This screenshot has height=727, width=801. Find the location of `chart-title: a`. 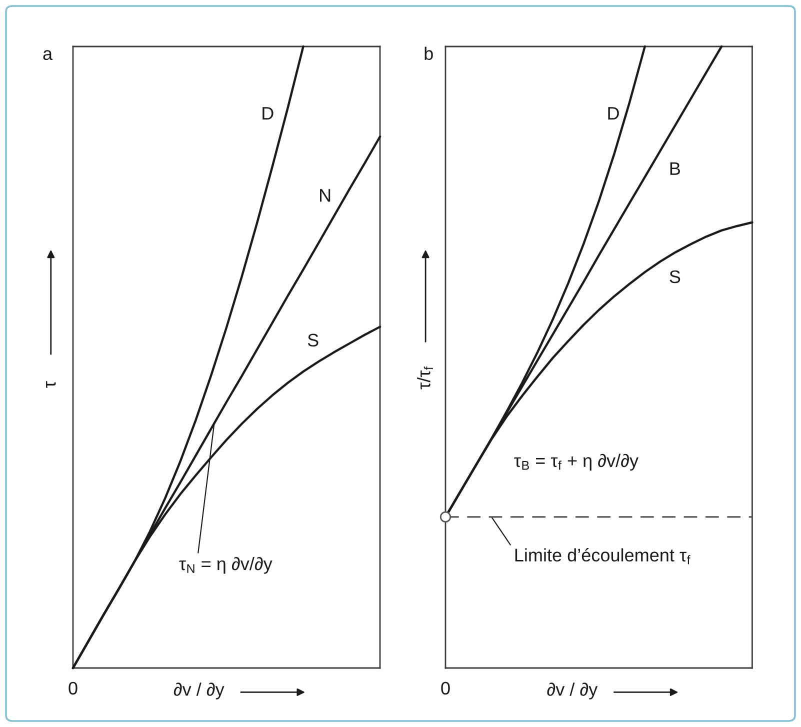

chart-title: a is located at coordinates (48, 55).